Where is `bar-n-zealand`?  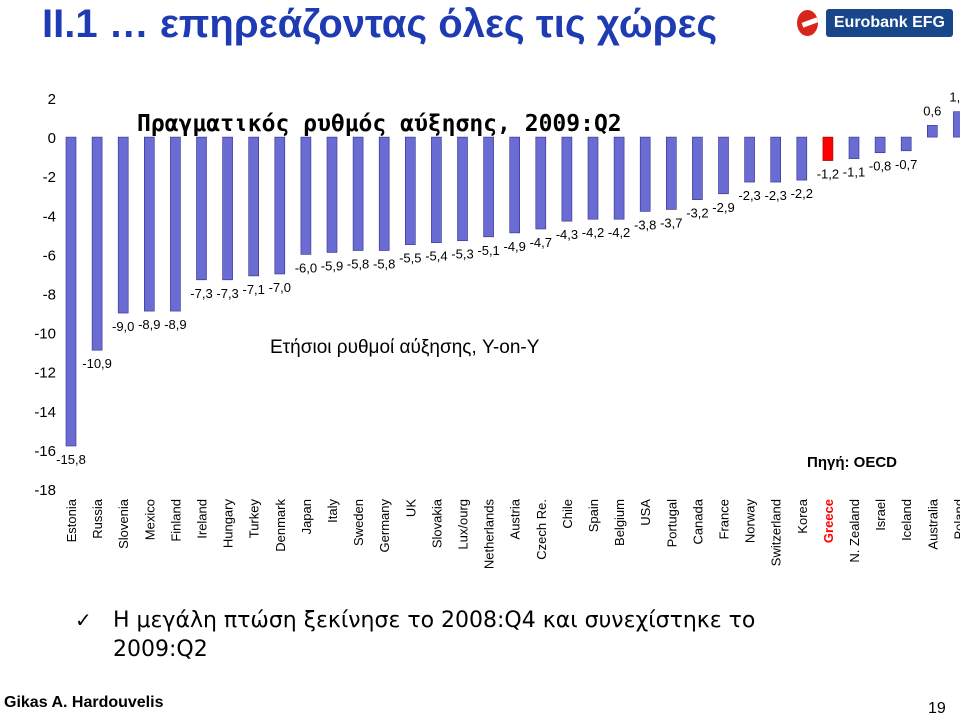
bar-n-zealand is located at coordinates (854, 147).